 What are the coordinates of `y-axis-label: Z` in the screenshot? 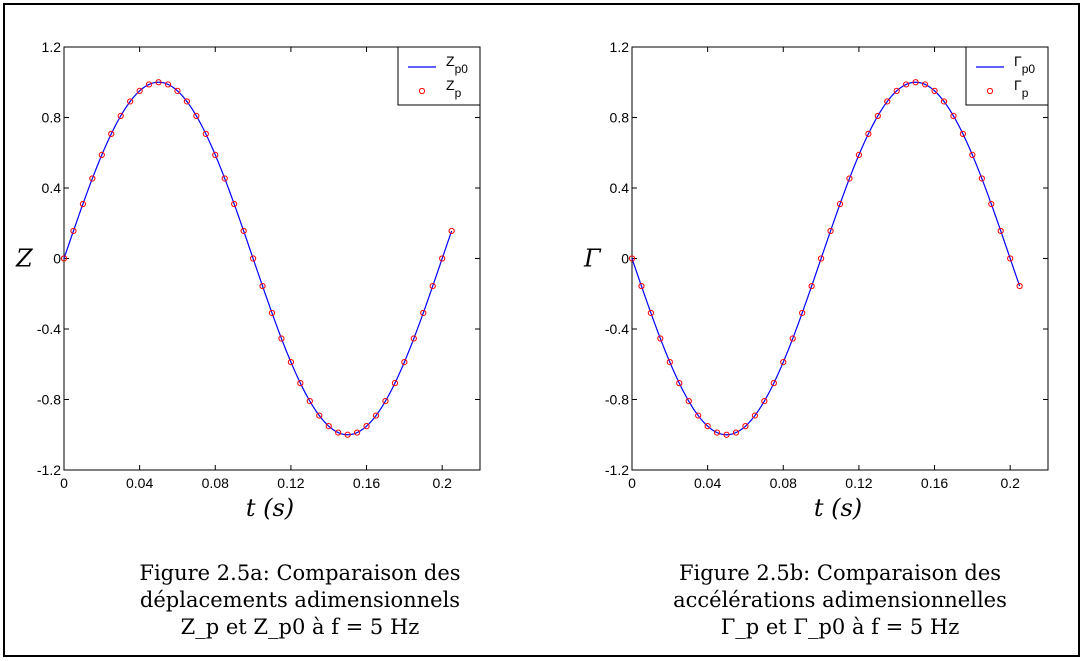 It's located at (24, 259).